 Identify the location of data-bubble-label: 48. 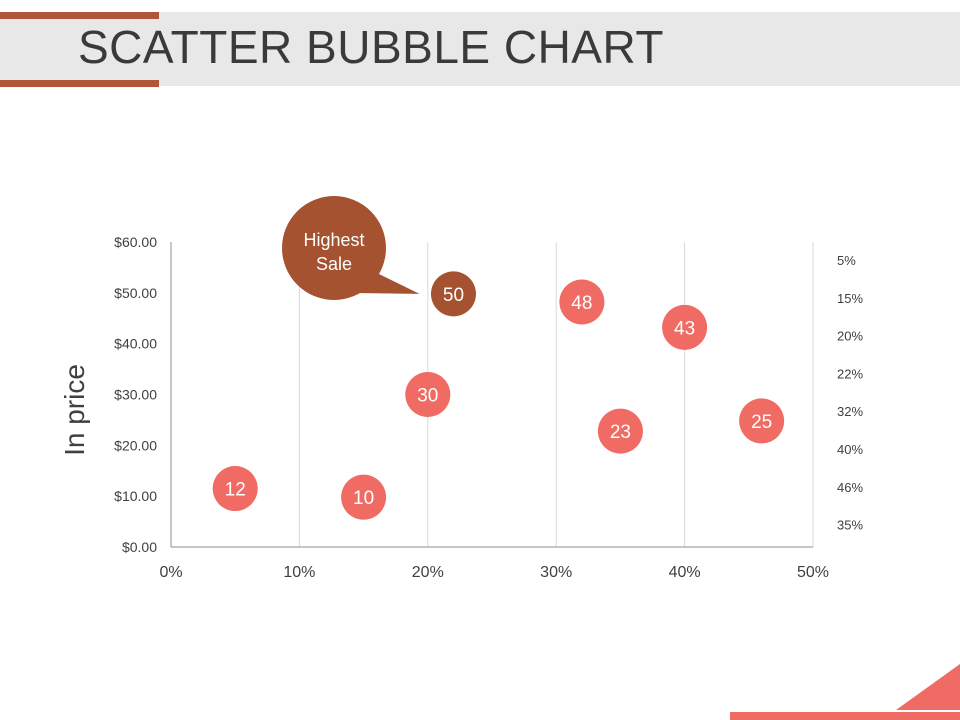
(581, 303).